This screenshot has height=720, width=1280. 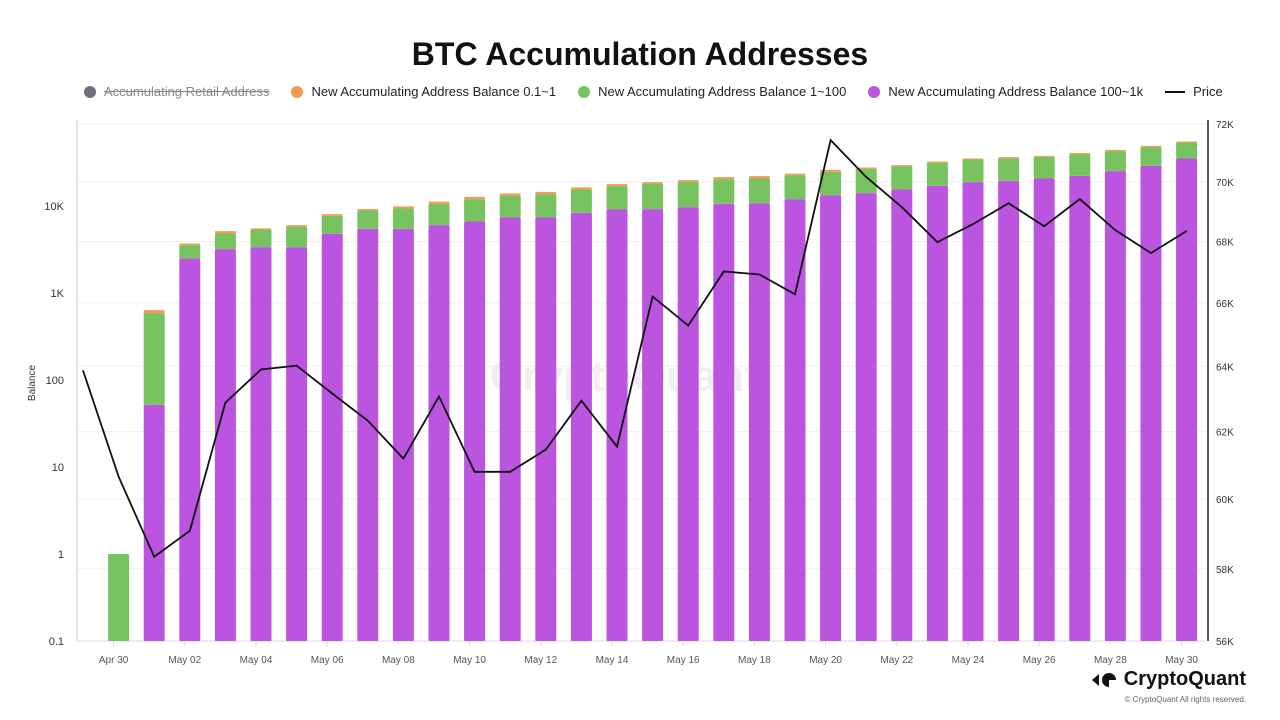 What do you see at coordinates (1225, 642) in the screenshot?
I see `right-axis-tick-label: 56K` at bounding box center [1225, 642].